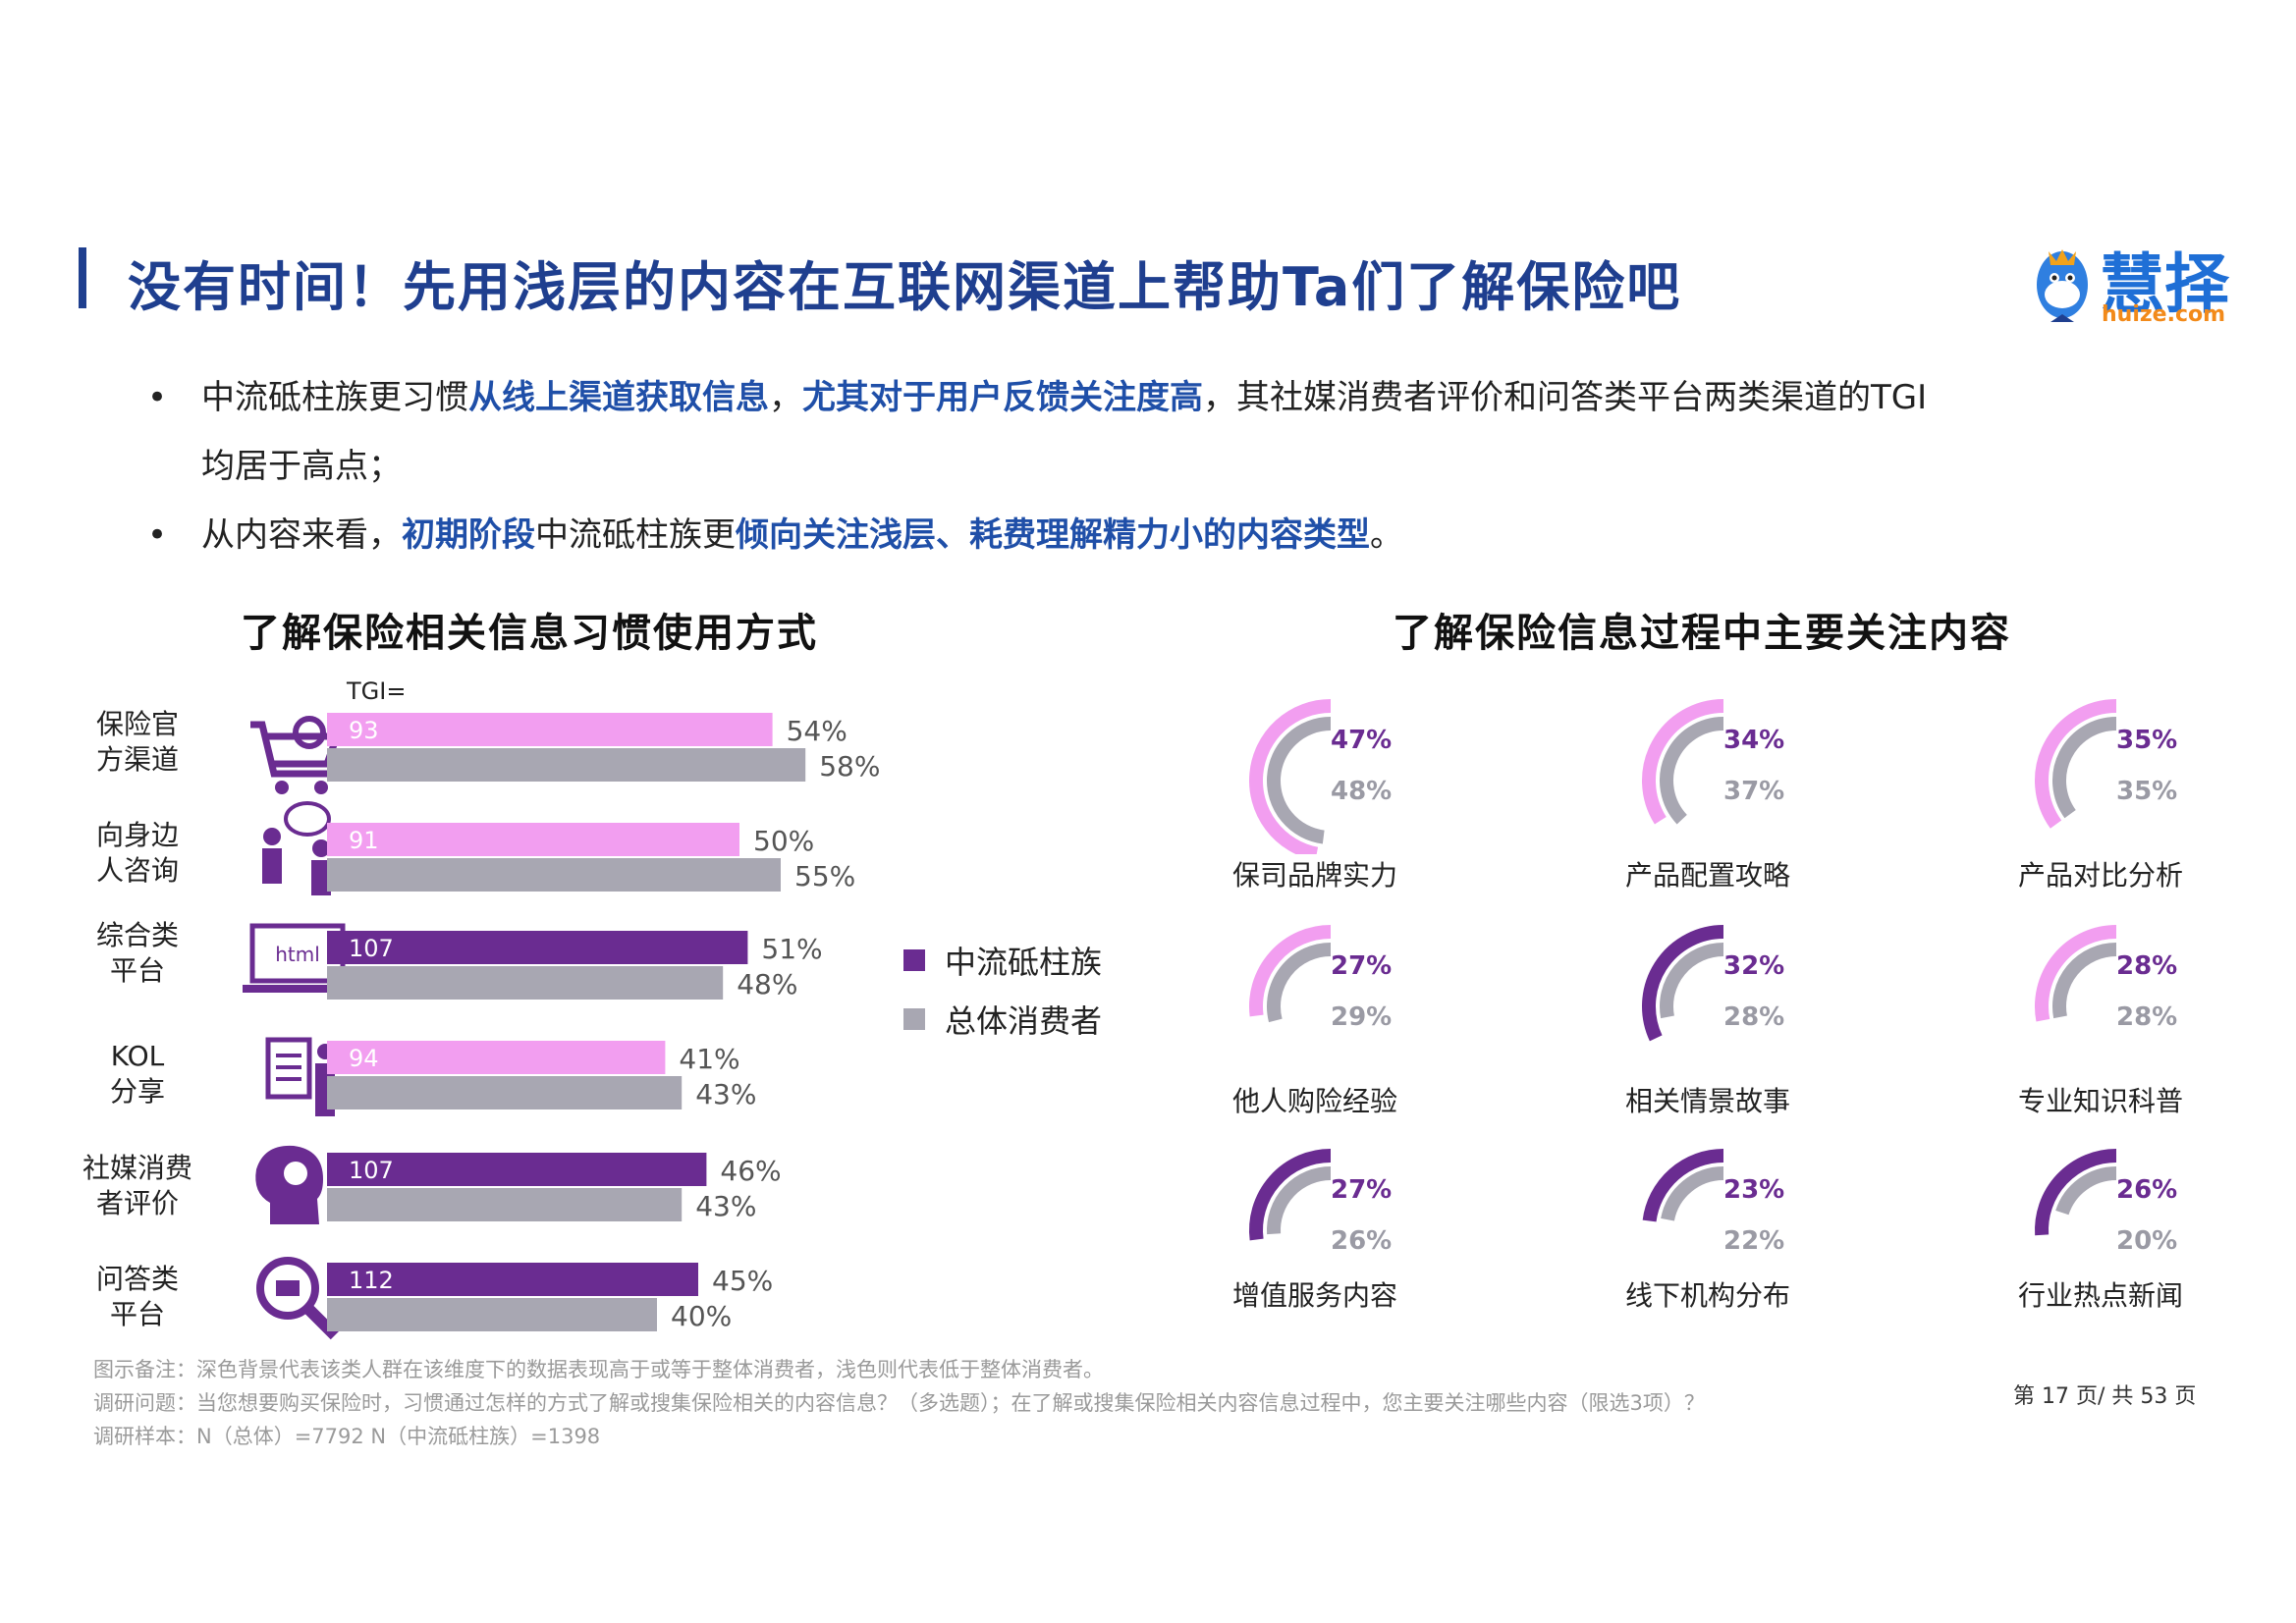  I want to click on logo-name: 慧择, so click(2164, 284).